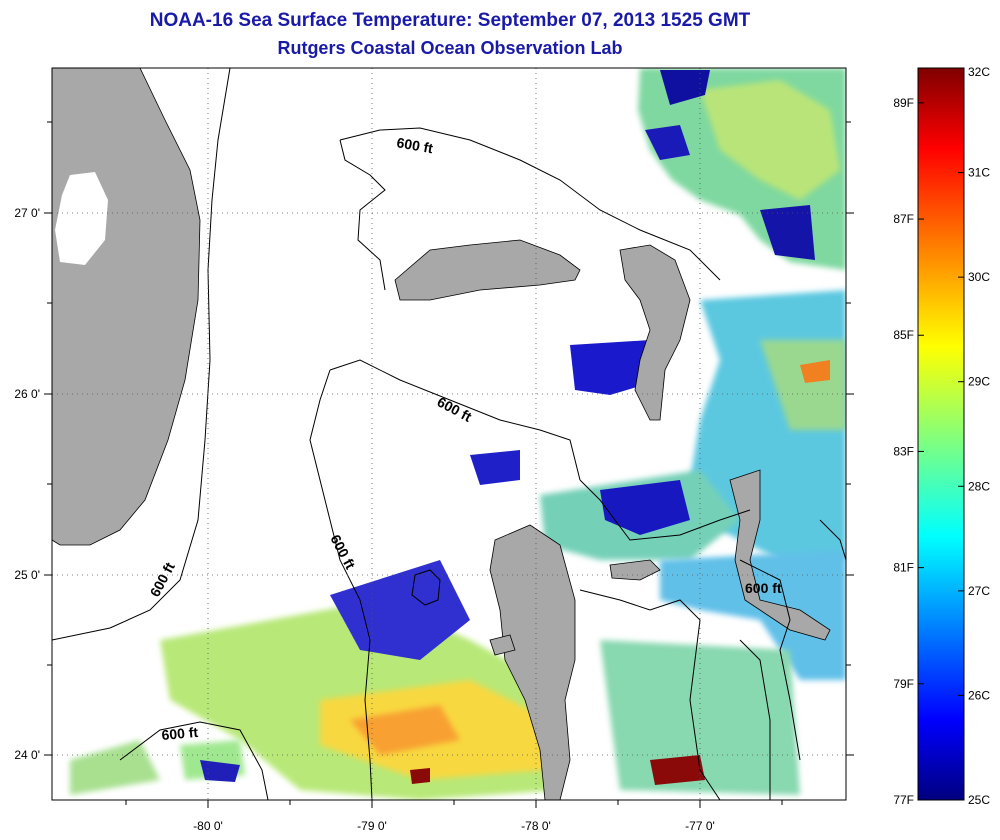 The image size is (1000, 840). Describe the element at coordinates (700, 826) in the screenshot. I see `lon-tick-label: -77 0'` at that location.